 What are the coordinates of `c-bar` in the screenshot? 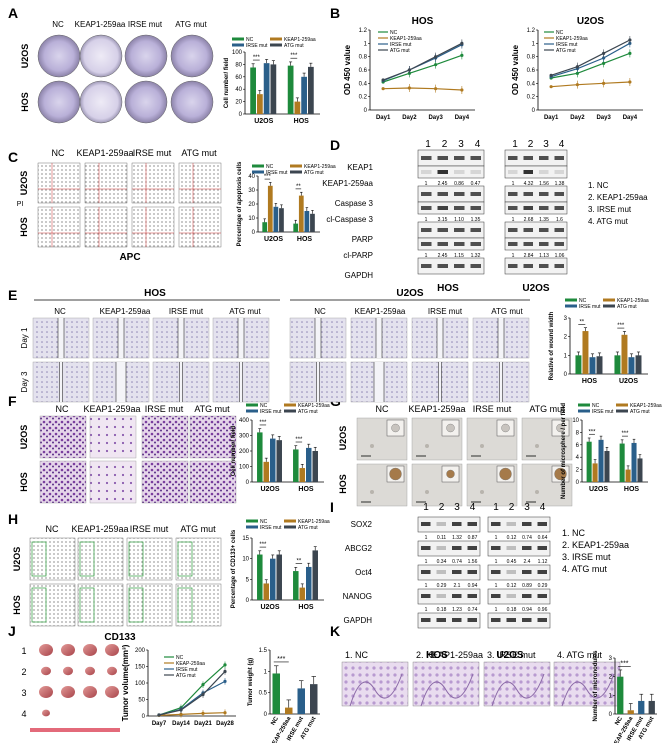 It's located at (301, 213).